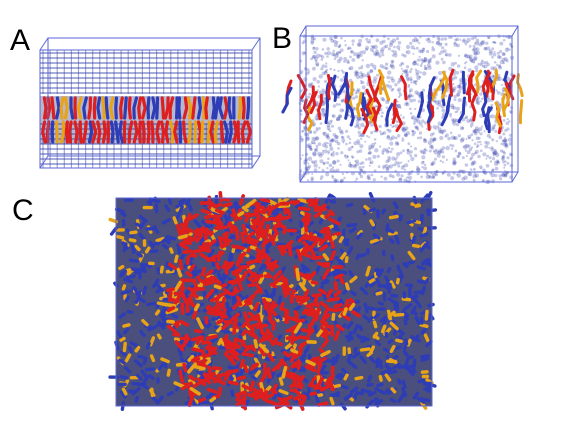 The width and height of the screenshot is (562, 427). What do you see at coordinates (256, 162) in the screenshot?
I see `box-edge` at bounding box center [256, 162].